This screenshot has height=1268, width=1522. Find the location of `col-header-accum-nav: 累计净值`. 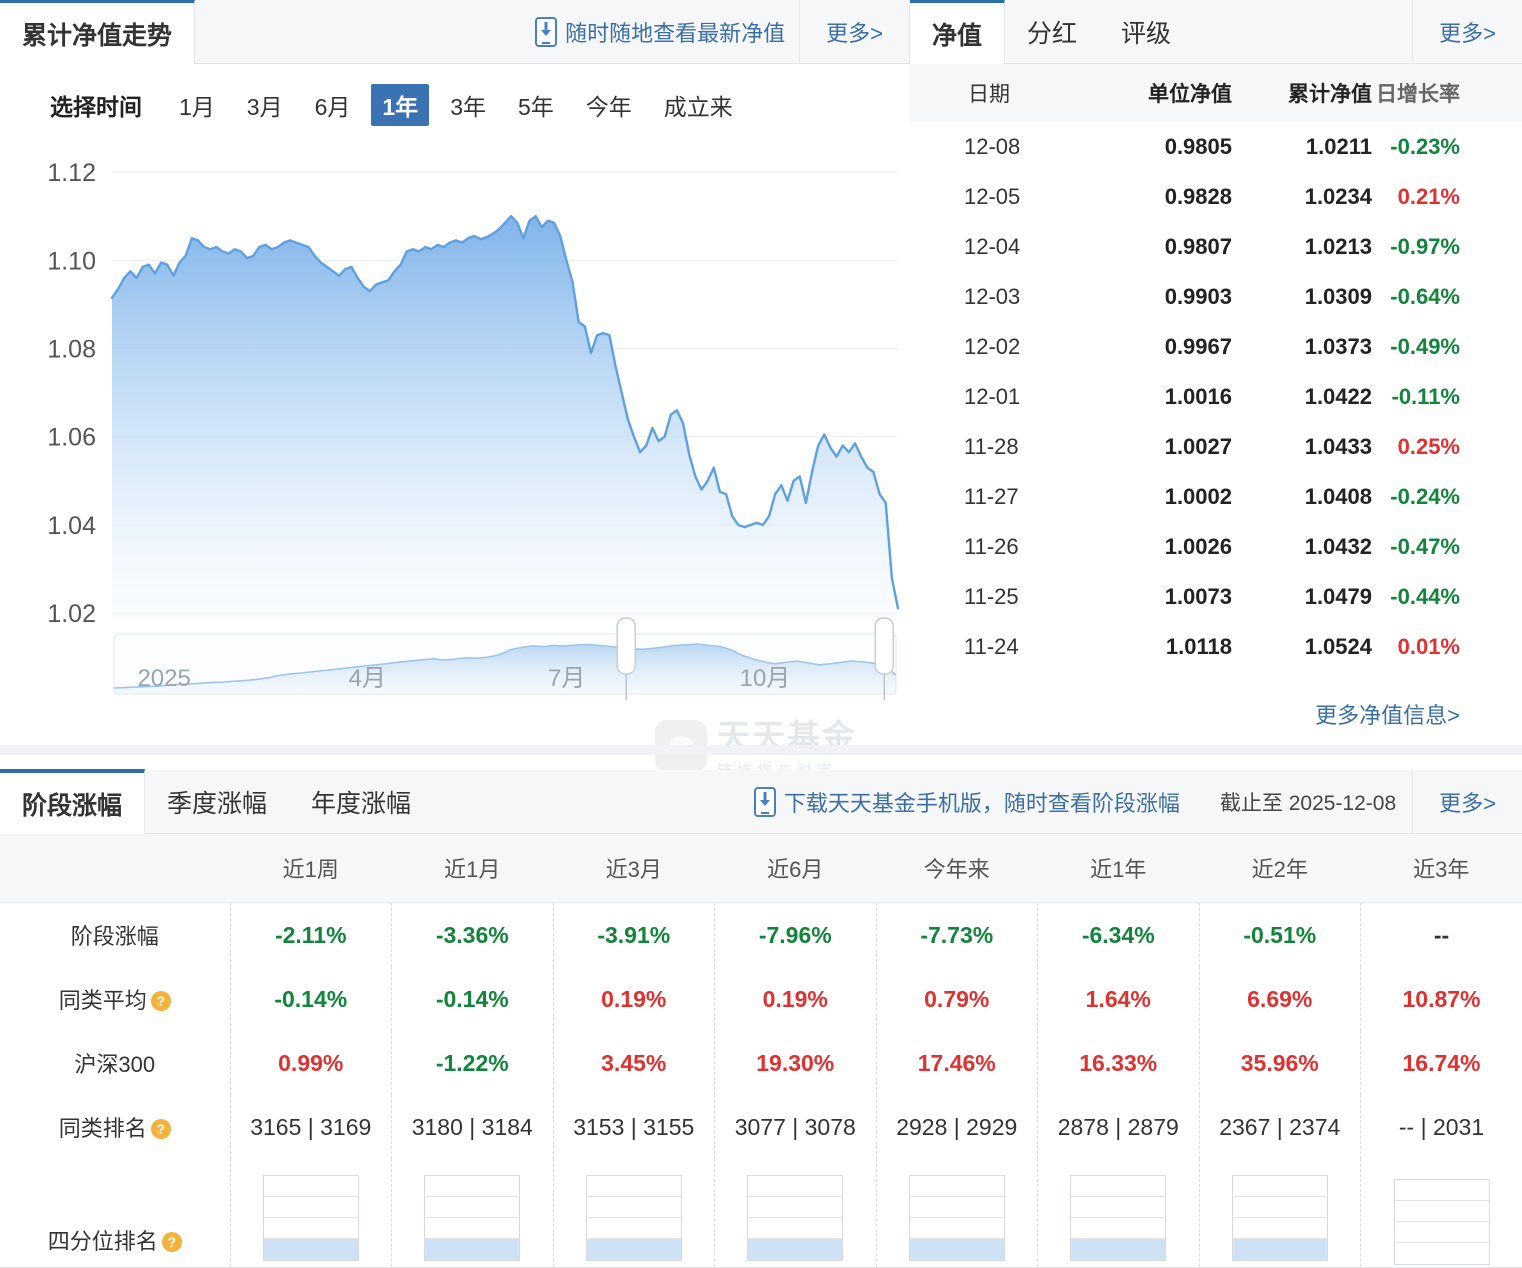

col-header-accum-nav: 累计净值 is located at coordinates (1302, 93).